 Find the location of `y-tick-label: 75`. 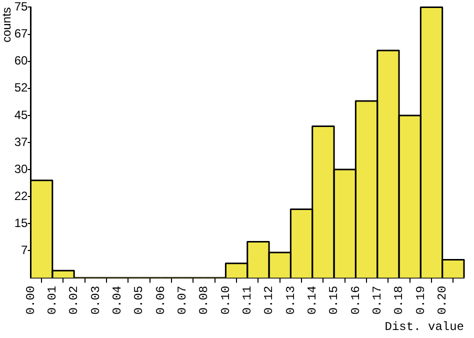

y-tick-label: 75 is located at coordinates (21, 7).